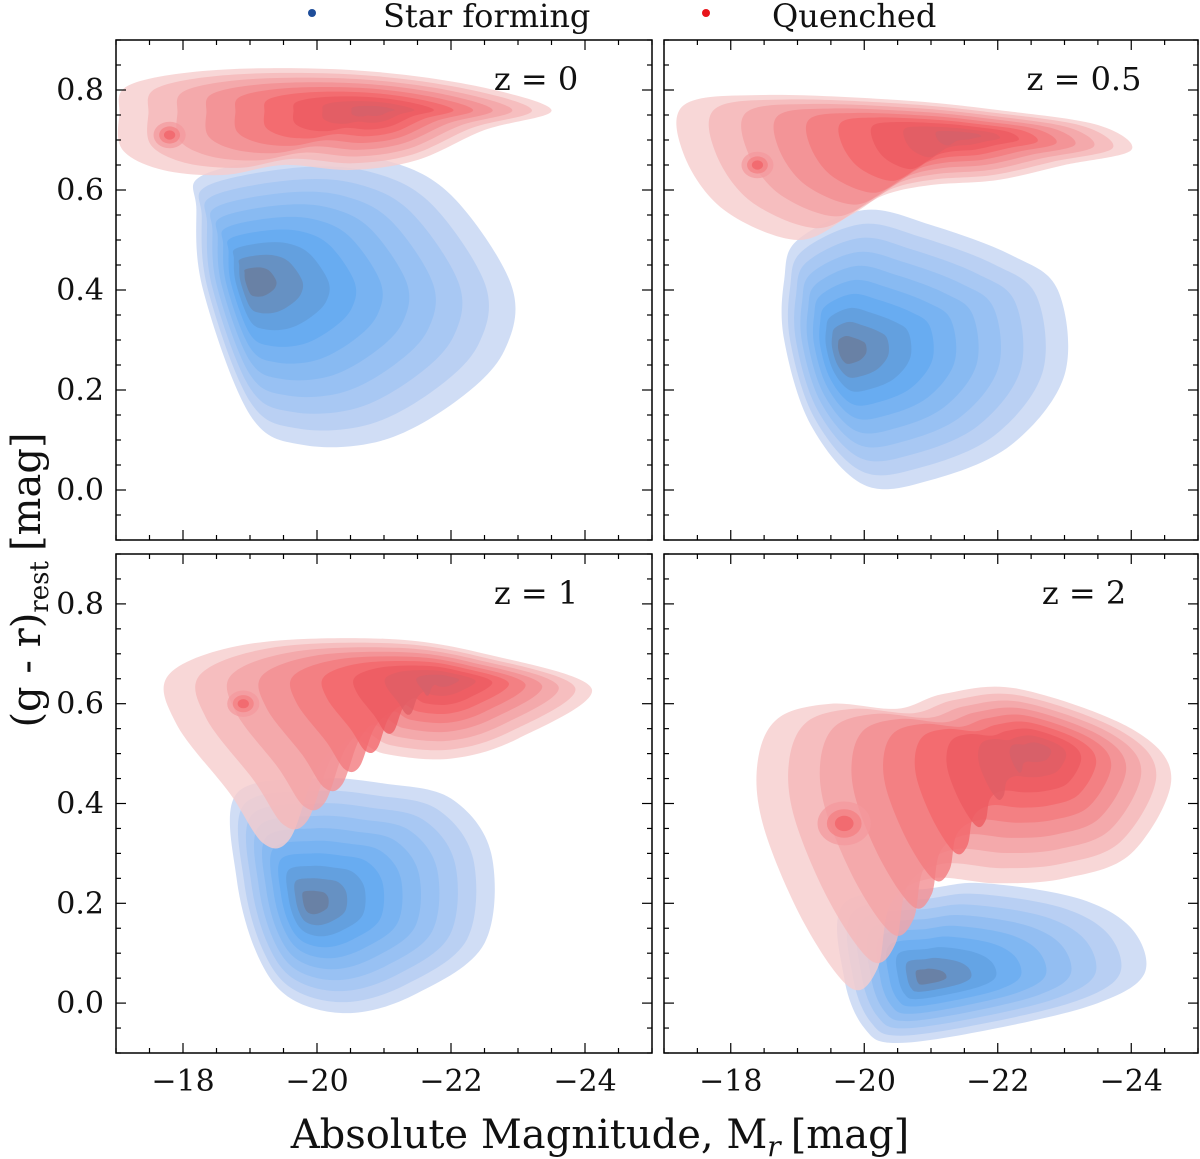 This screenshot has width=1200, height=1159. I want to click on y-axis-label-subscript: rest, so click(40, 586).